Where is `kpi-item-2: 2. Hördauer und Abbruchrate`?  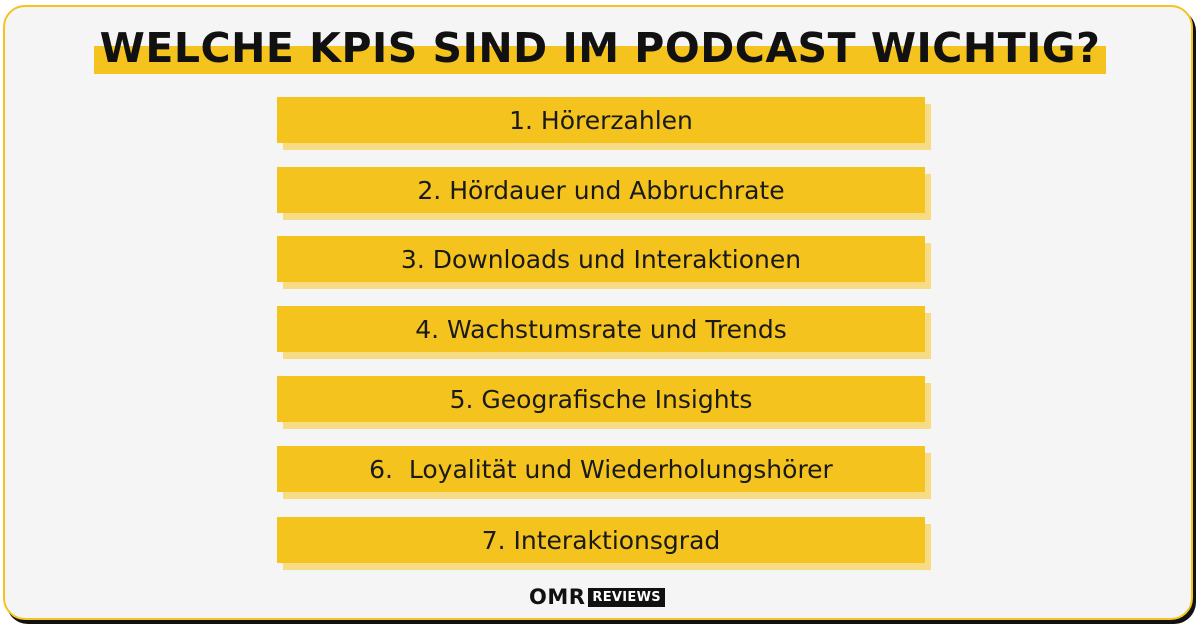
kpi-item-2: 2. Hördauer und Abbruchrate is located at coordinates (601, 190).